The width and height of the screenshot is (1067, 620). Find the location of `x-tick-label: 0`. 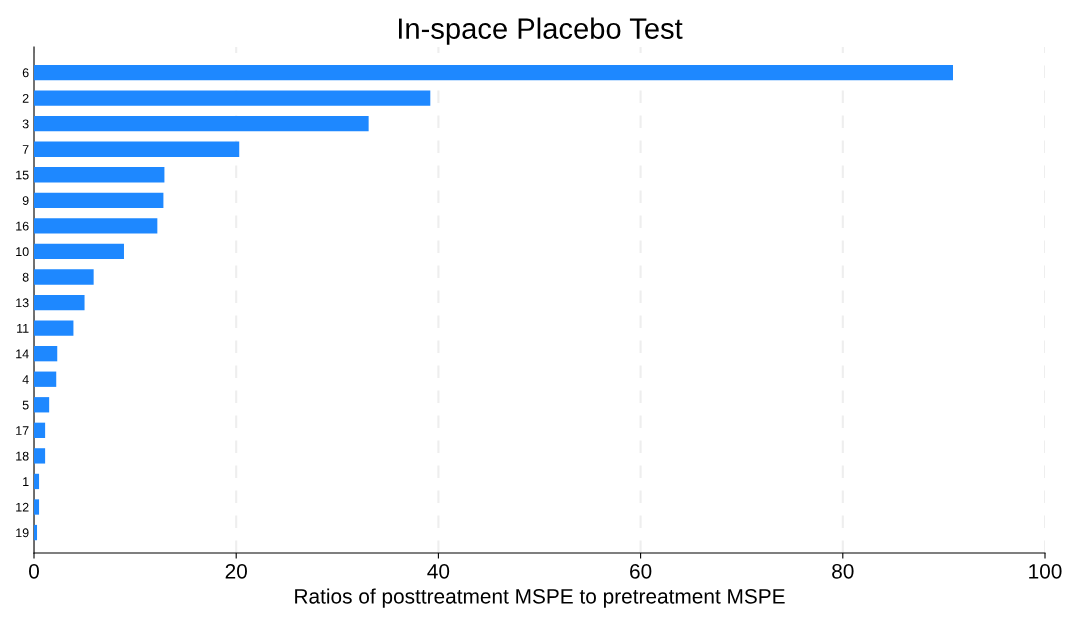

x-tick-label: 0 is located at coordinates (34, 571).